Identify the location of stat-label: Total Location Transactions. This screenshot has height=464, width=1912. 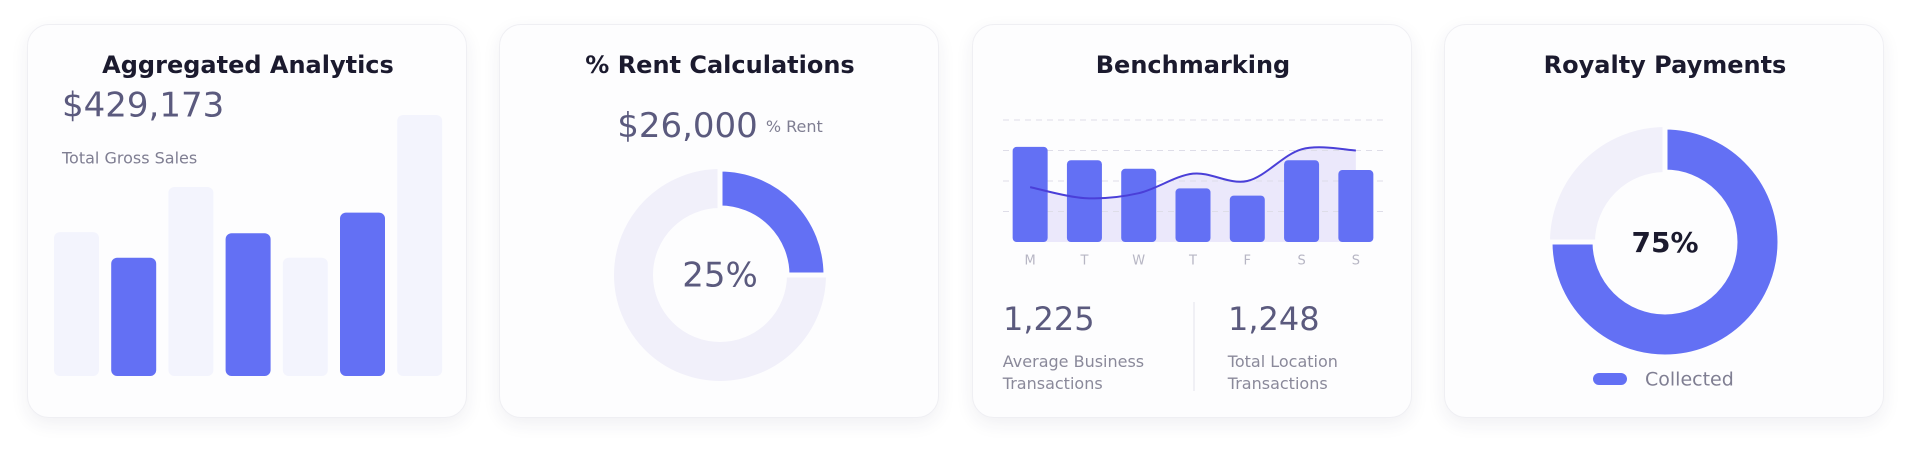
(1282, 372).